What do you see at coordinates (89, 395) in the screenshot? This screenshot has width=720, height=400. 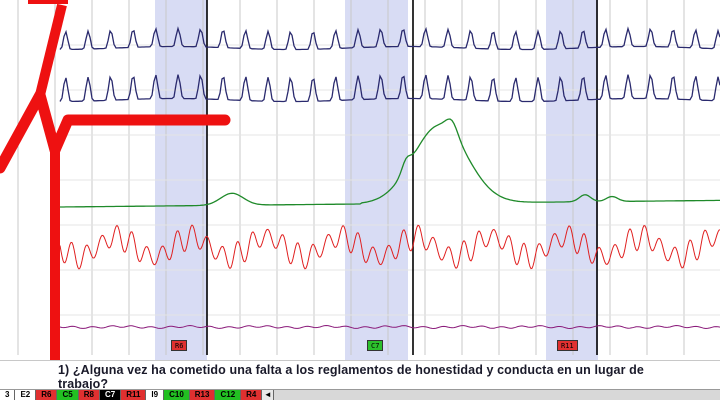 I see `question-tab-r8: R8` at bounding box center [89, 395].